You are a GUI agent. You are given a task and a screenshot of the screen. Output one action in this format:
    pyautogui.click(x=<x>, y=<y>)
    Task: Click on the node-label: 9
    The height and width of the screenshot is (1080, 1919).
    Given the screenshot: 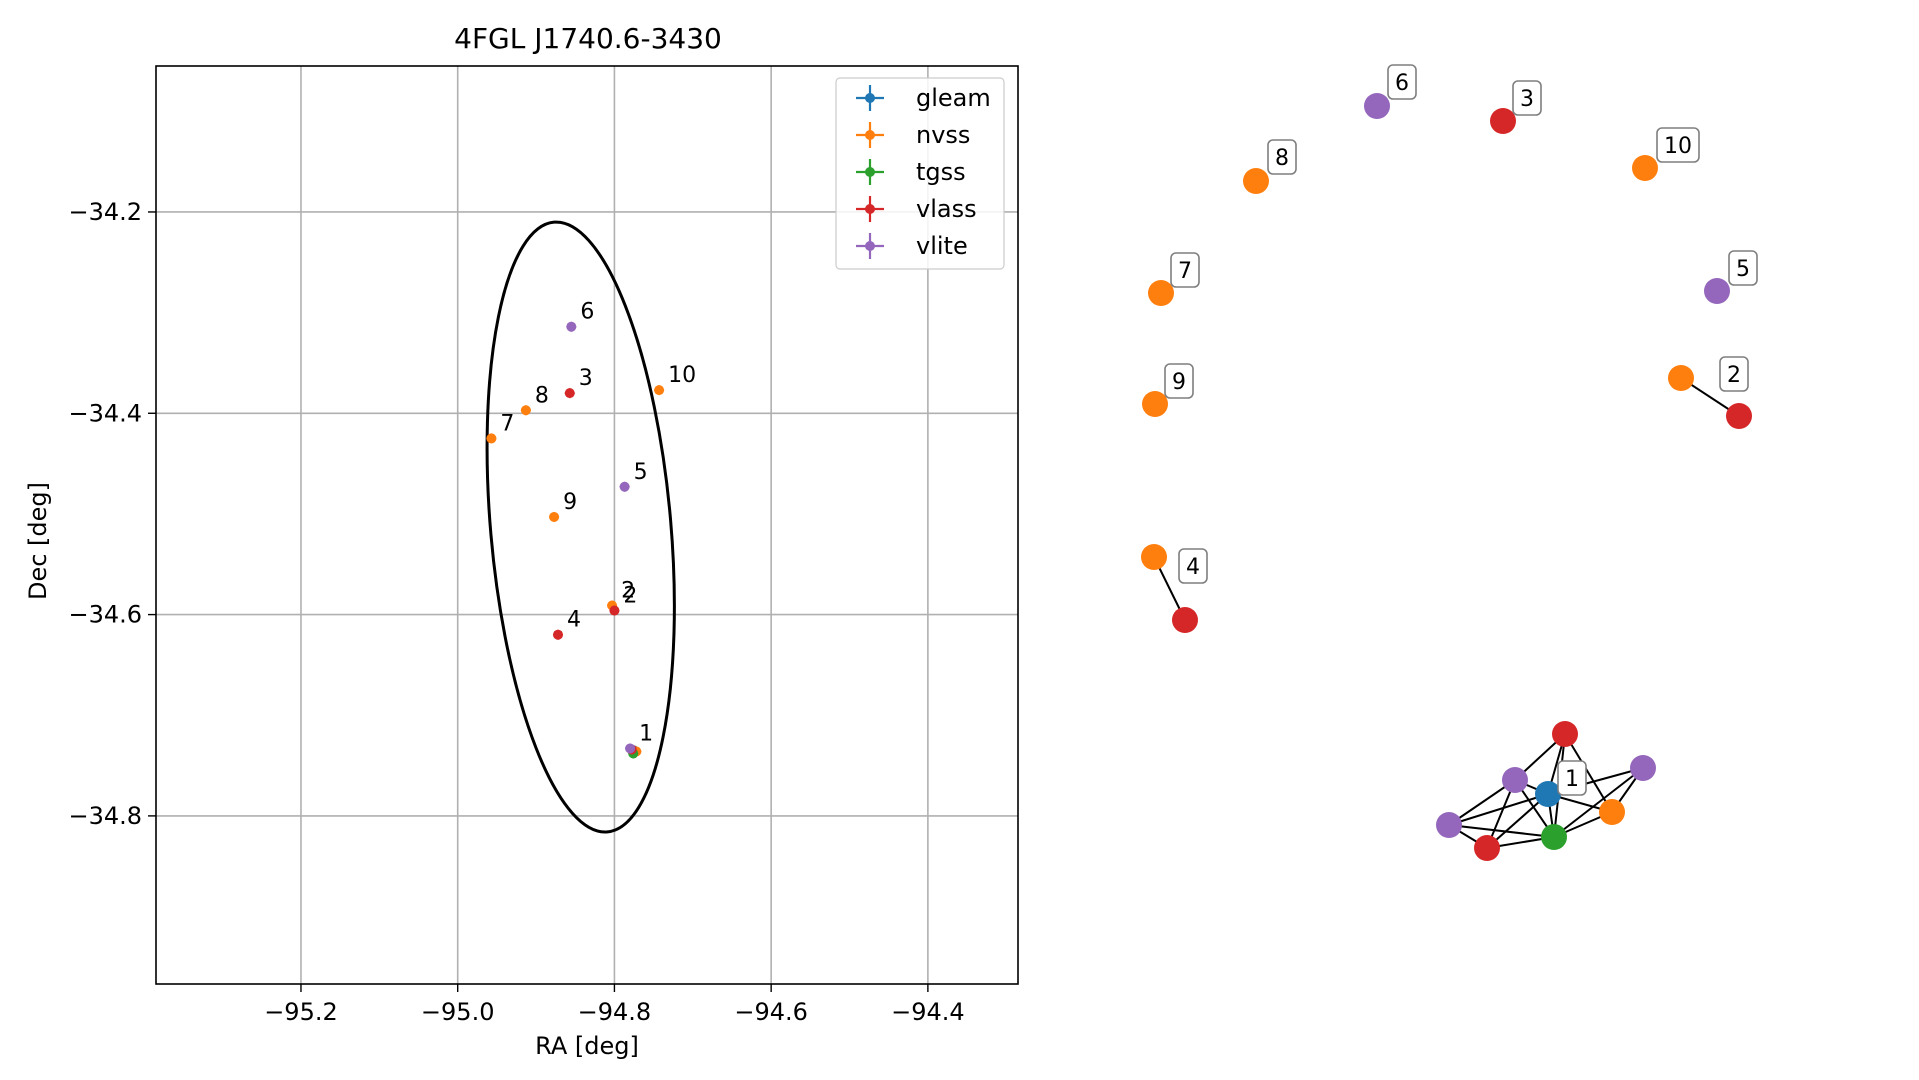 What is the action you would take?
    pyautogui.click(x=1179, y=382)
    